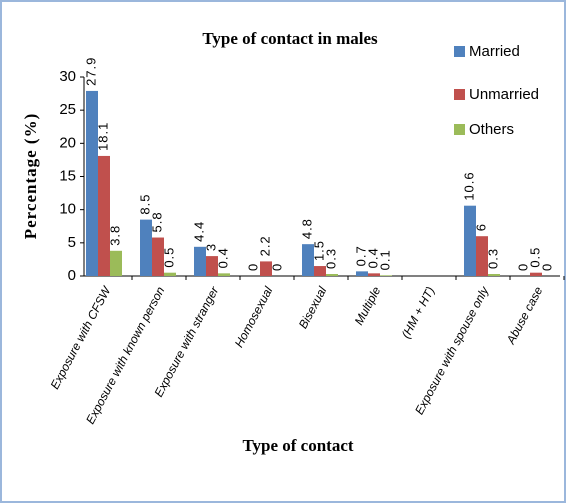 The height and width of the screenshot is (503, 566). I want to click on y-tick-label: 25, so click(67, 109).